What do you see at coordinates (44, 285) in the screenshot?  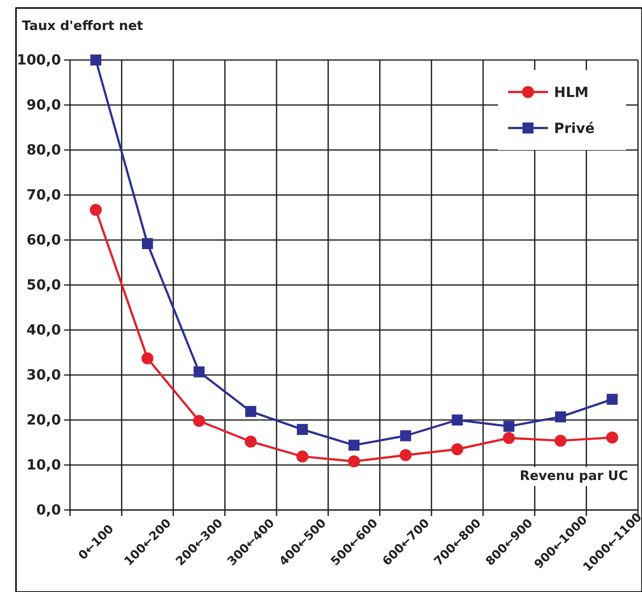 I see `y-tick-label: 50,0` at bounding box center [44, 285].